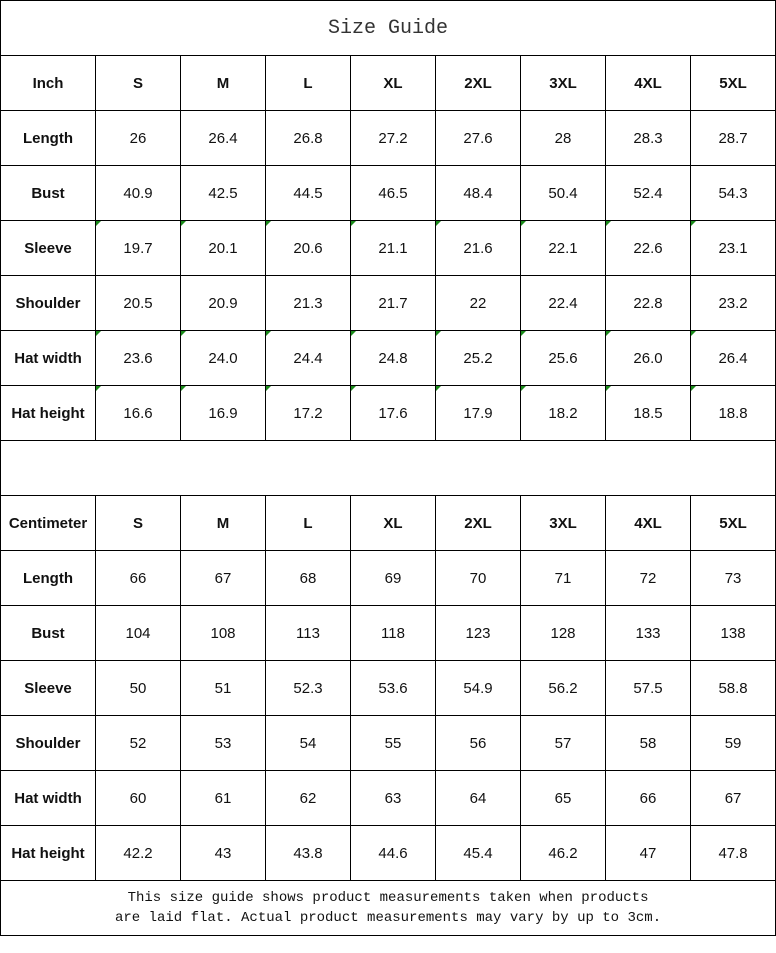 This screenshot has width=776, height=953. I want to click on measurement-cell: 28.3, so click(648, 138).